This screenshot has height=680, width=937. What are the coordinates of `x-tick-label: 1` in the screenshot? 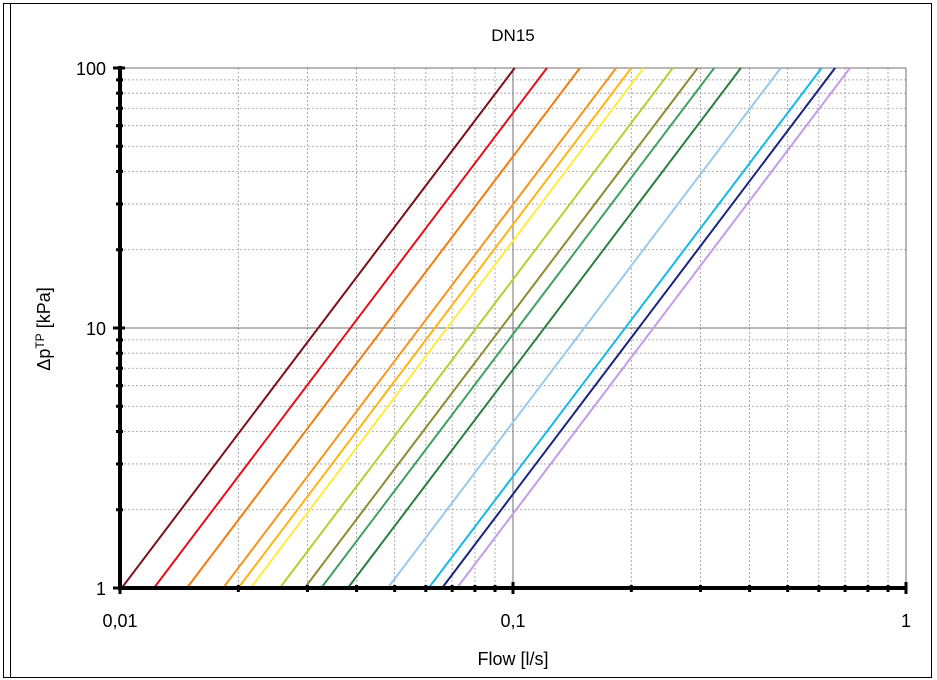 It's located at (906, 621).